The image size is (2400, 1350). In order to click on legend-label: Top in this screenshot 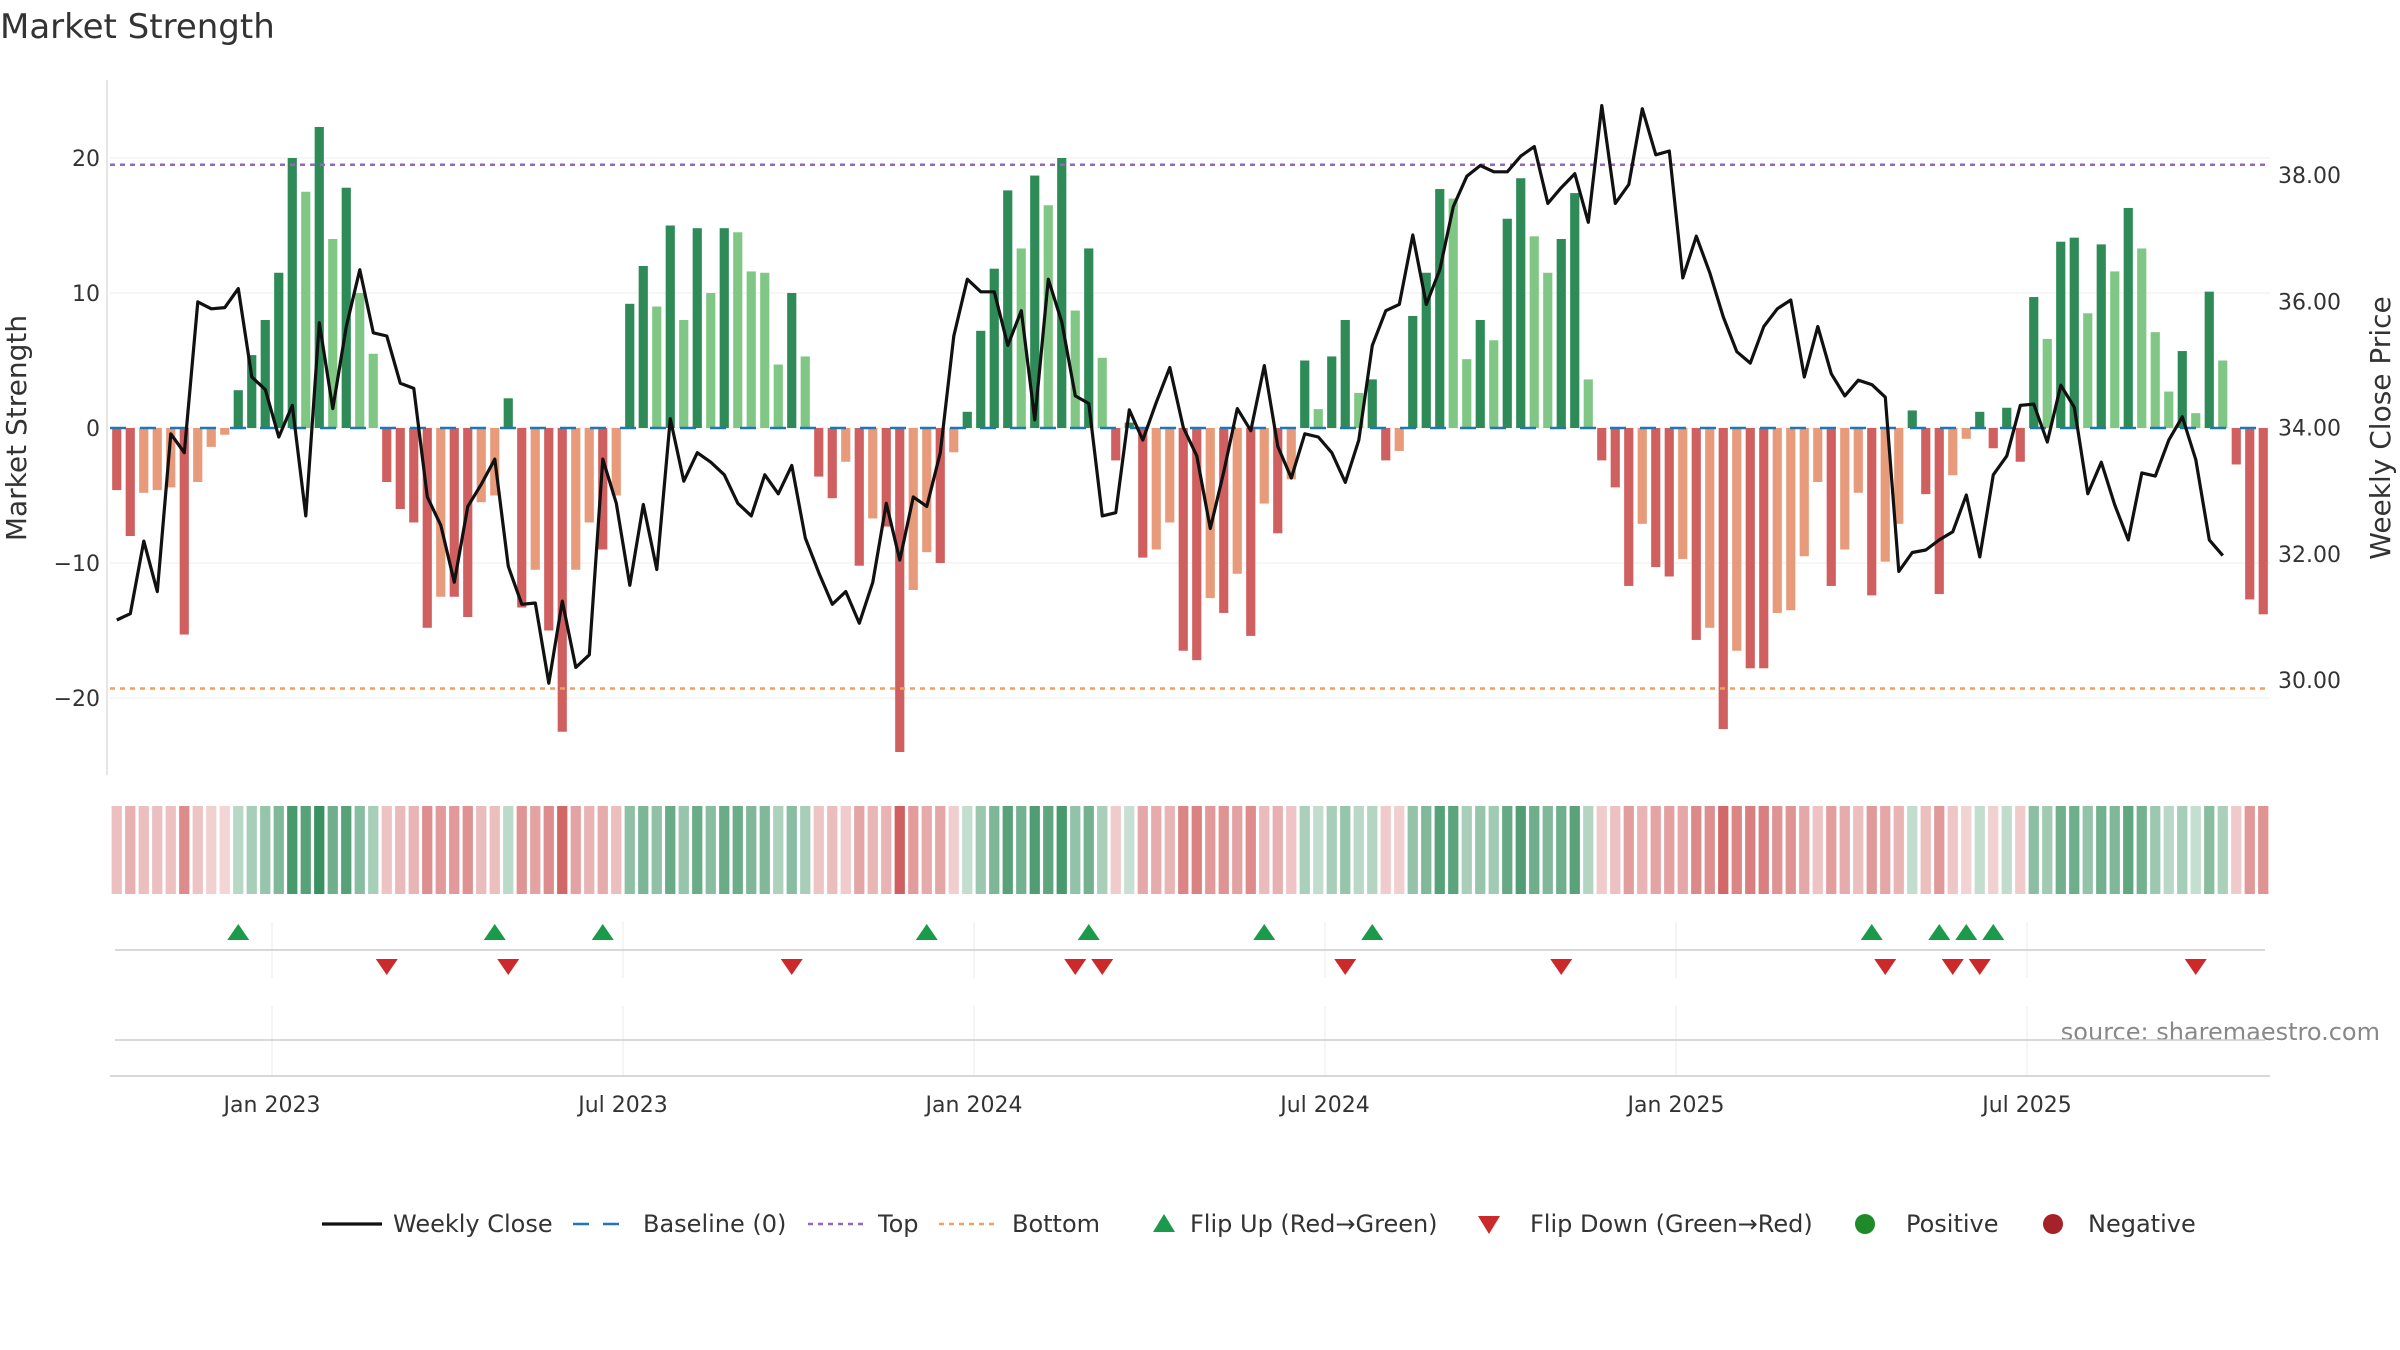, I will do `click(898, 1224)`.